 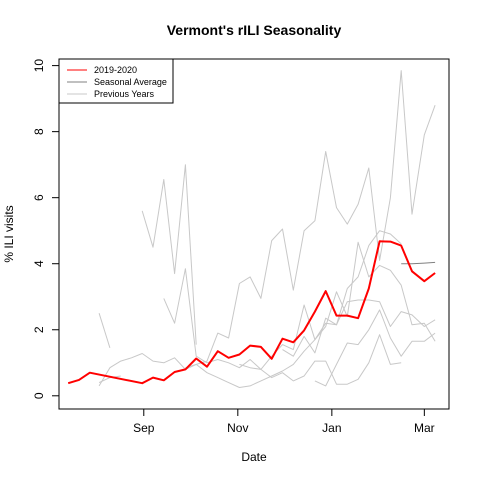 What do you see at coordinates (237, 428) in the screenshot?
I see `x-tick-label-1: Nov` at bounding box center [237, 428].